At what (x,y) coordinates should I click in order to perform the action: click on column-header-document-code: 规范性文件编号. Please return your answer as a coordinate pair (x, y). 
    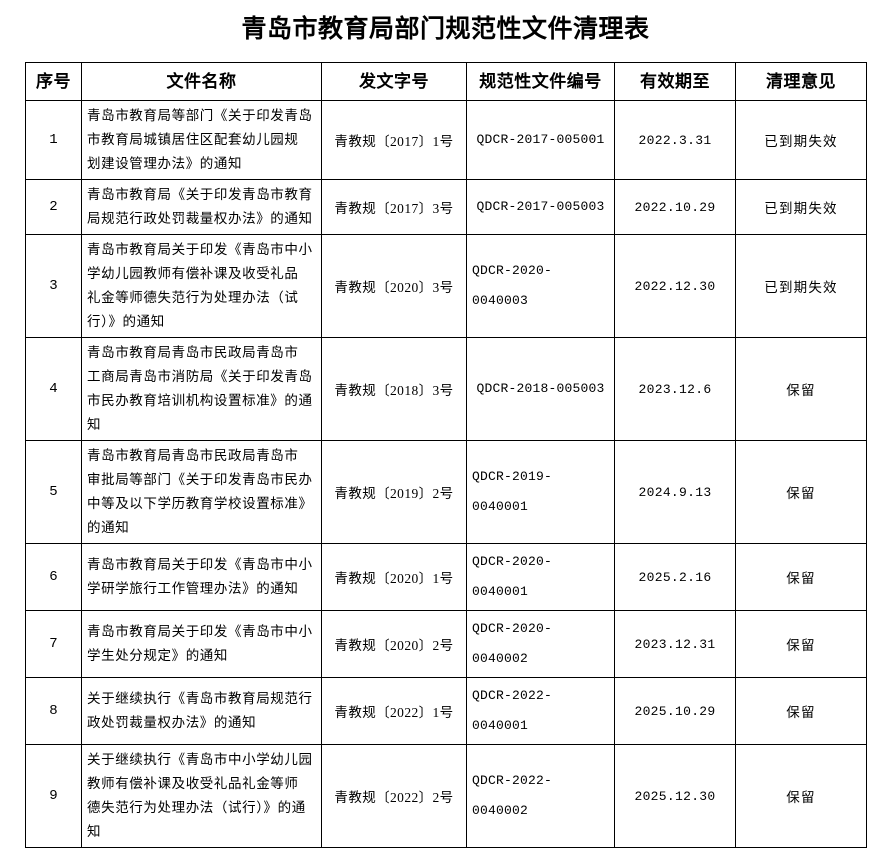
    Looking at the image, I should click on (540, 81).